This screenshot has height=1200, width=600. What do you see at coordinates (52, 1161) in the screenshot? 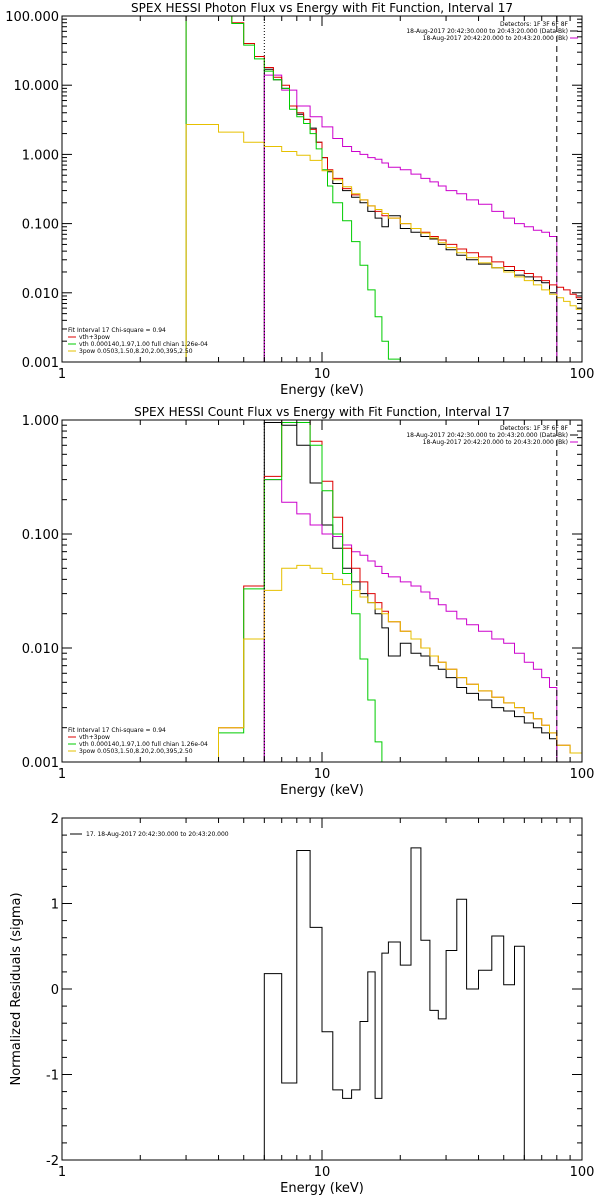
I see `y-tick-label: -2` at bounding box center [52, 1161].